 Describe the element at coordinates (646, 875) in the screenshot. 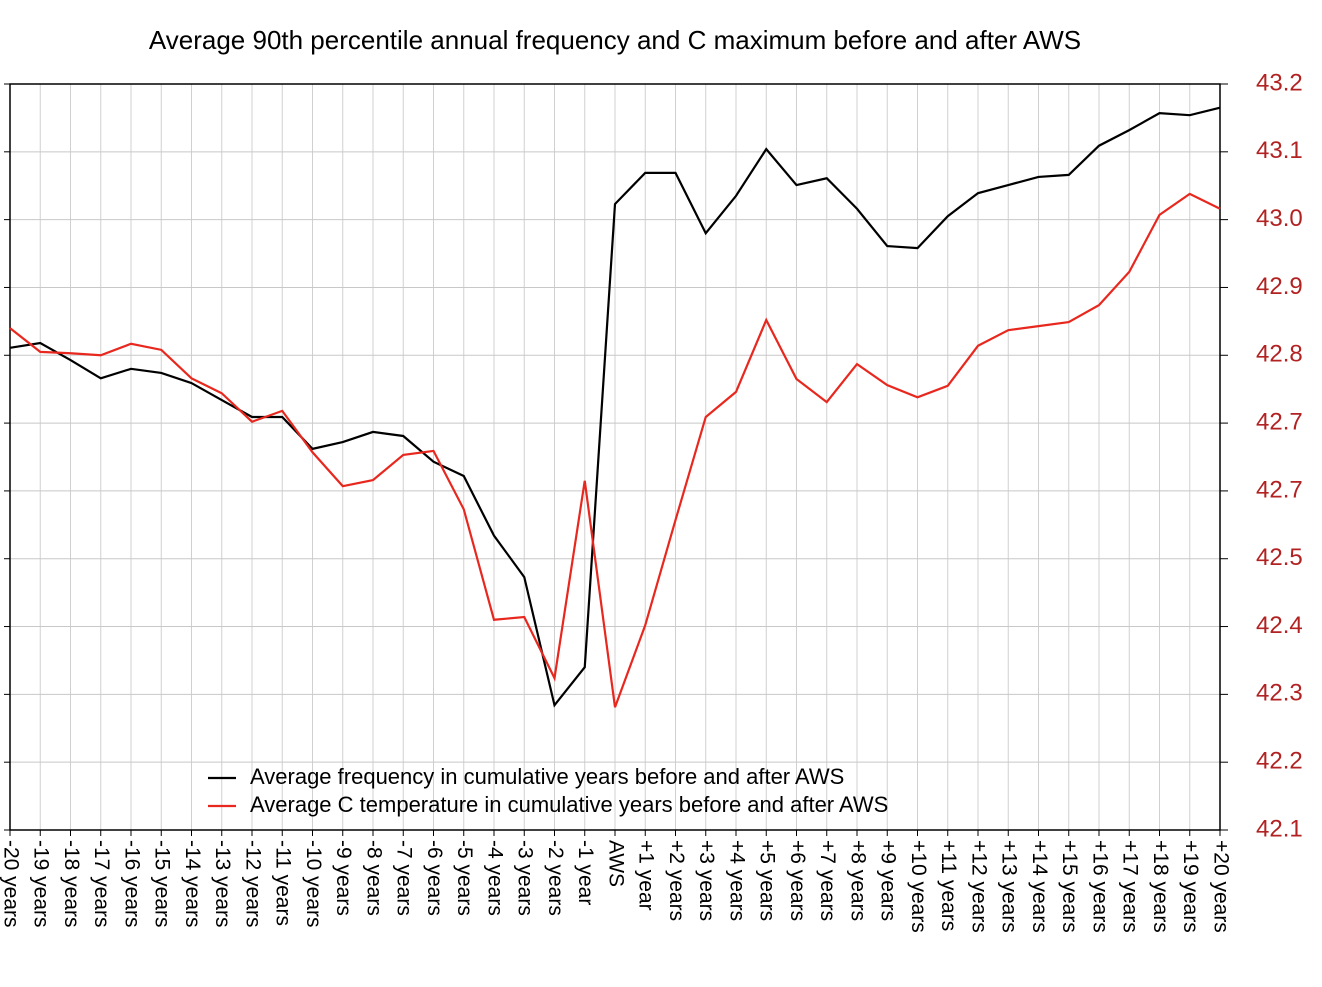

I see `x-tick-label: +1 year` at that location.